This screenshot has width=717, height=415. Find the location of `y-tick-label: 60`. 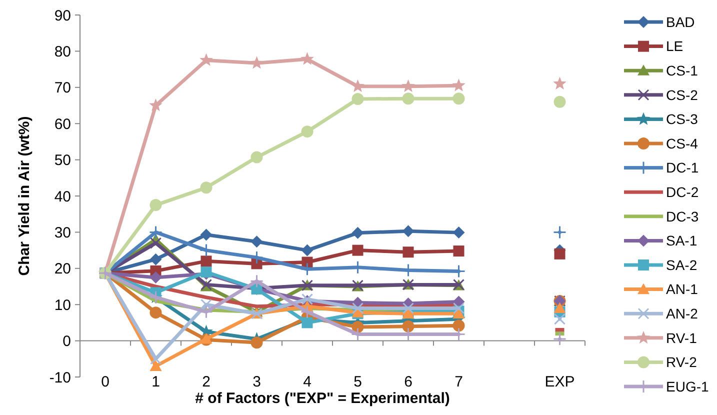

y-tick-label: 60 is located at coordinates (62, 124).